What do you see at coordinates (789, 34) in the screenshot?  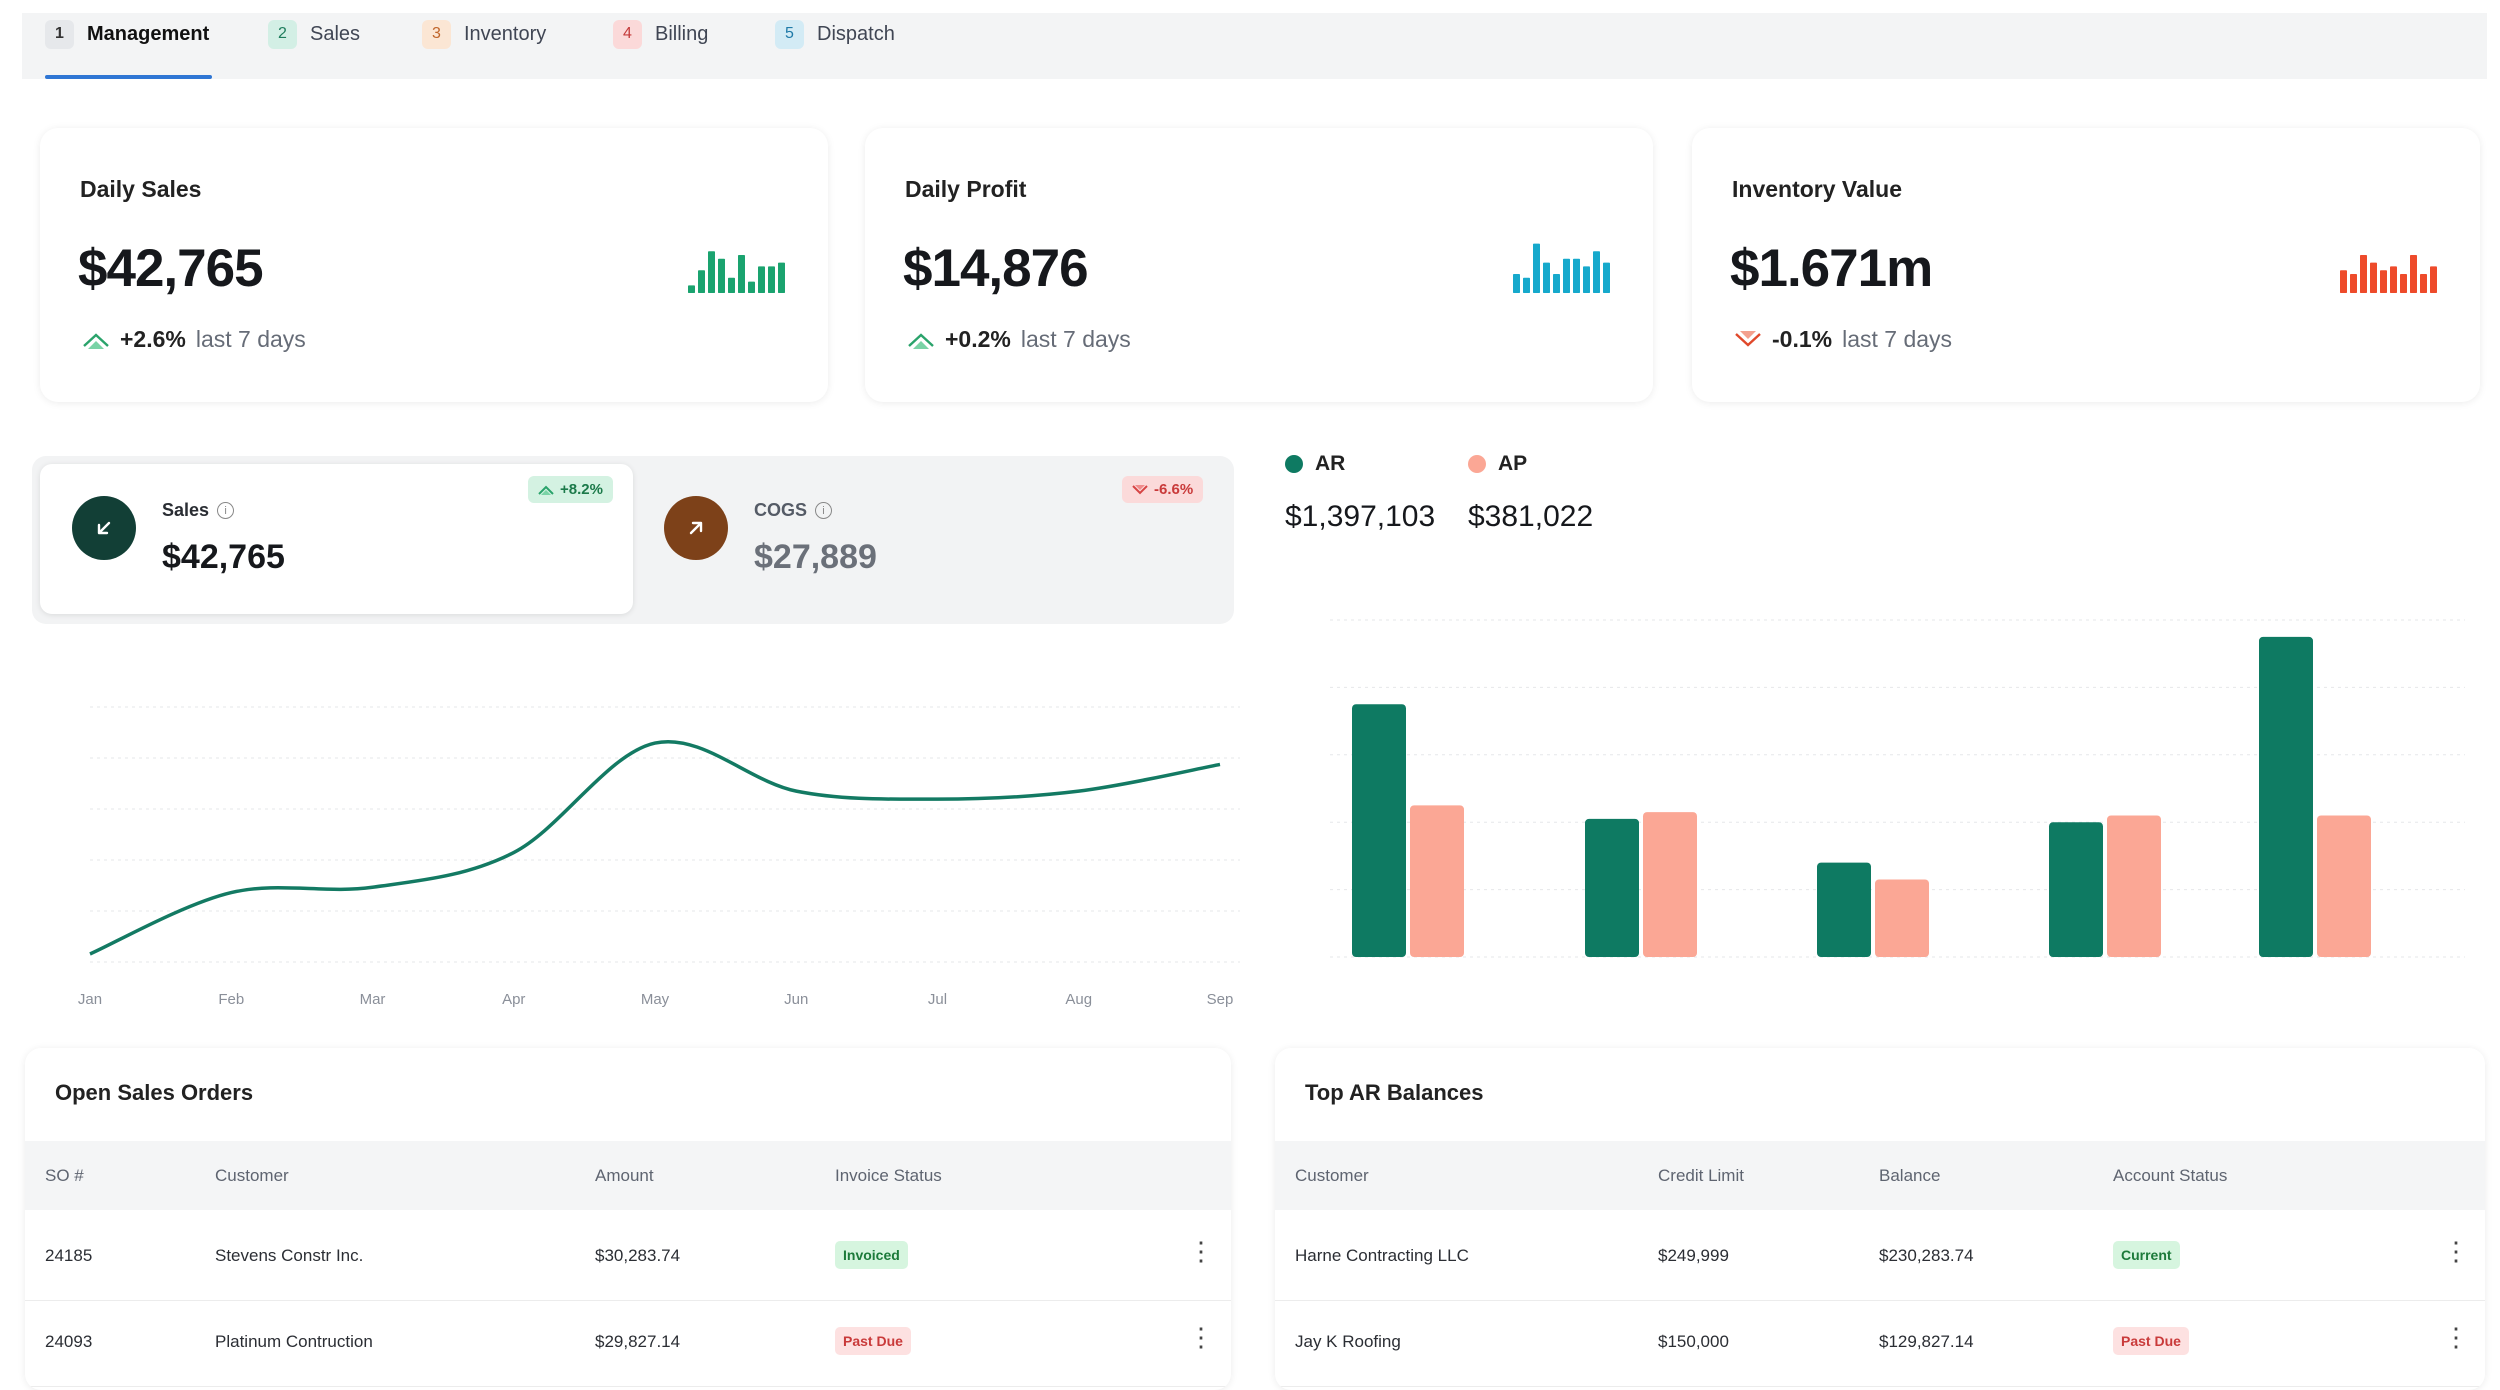 I see `tab-number-badge: 5` at bounding box center [789, 34].